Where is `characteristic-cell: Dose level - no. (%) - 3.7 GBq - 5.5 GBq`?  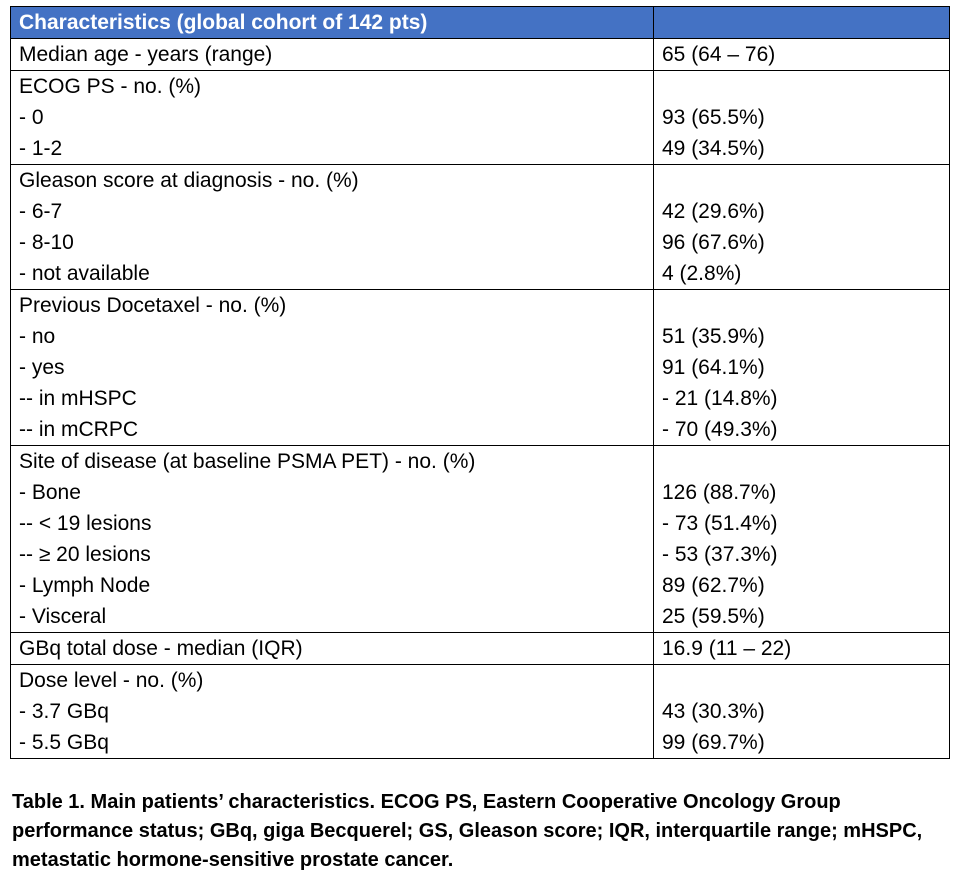
characteristic-cell: Dose level - no. (%) - 3.7 GBq - 5.5 GBq is located at coordinates (332, 711).